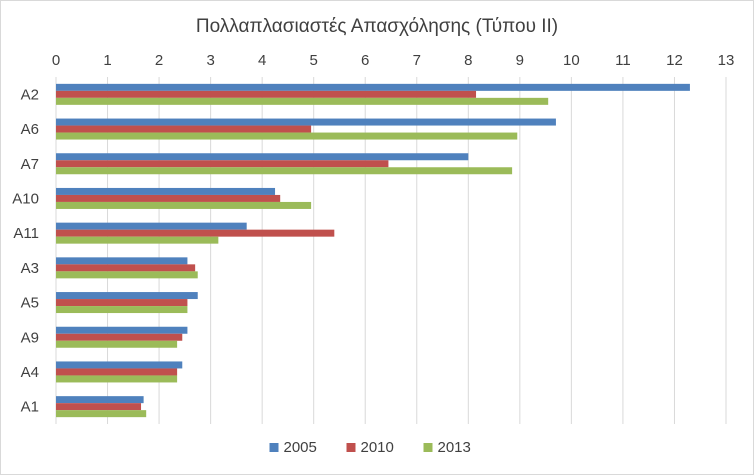 The image size is (754, 475). What do you see at coordinates (571, 60) in the screenshot?
I see `x-tick-label: 10` at bounding box center [571, 60].